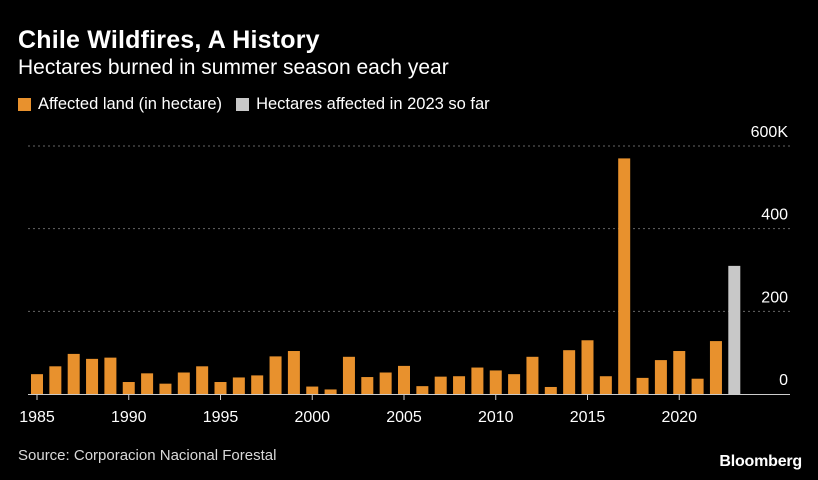 The image size is (818, 480). I want to click on bar-1987, so click(73, 373).